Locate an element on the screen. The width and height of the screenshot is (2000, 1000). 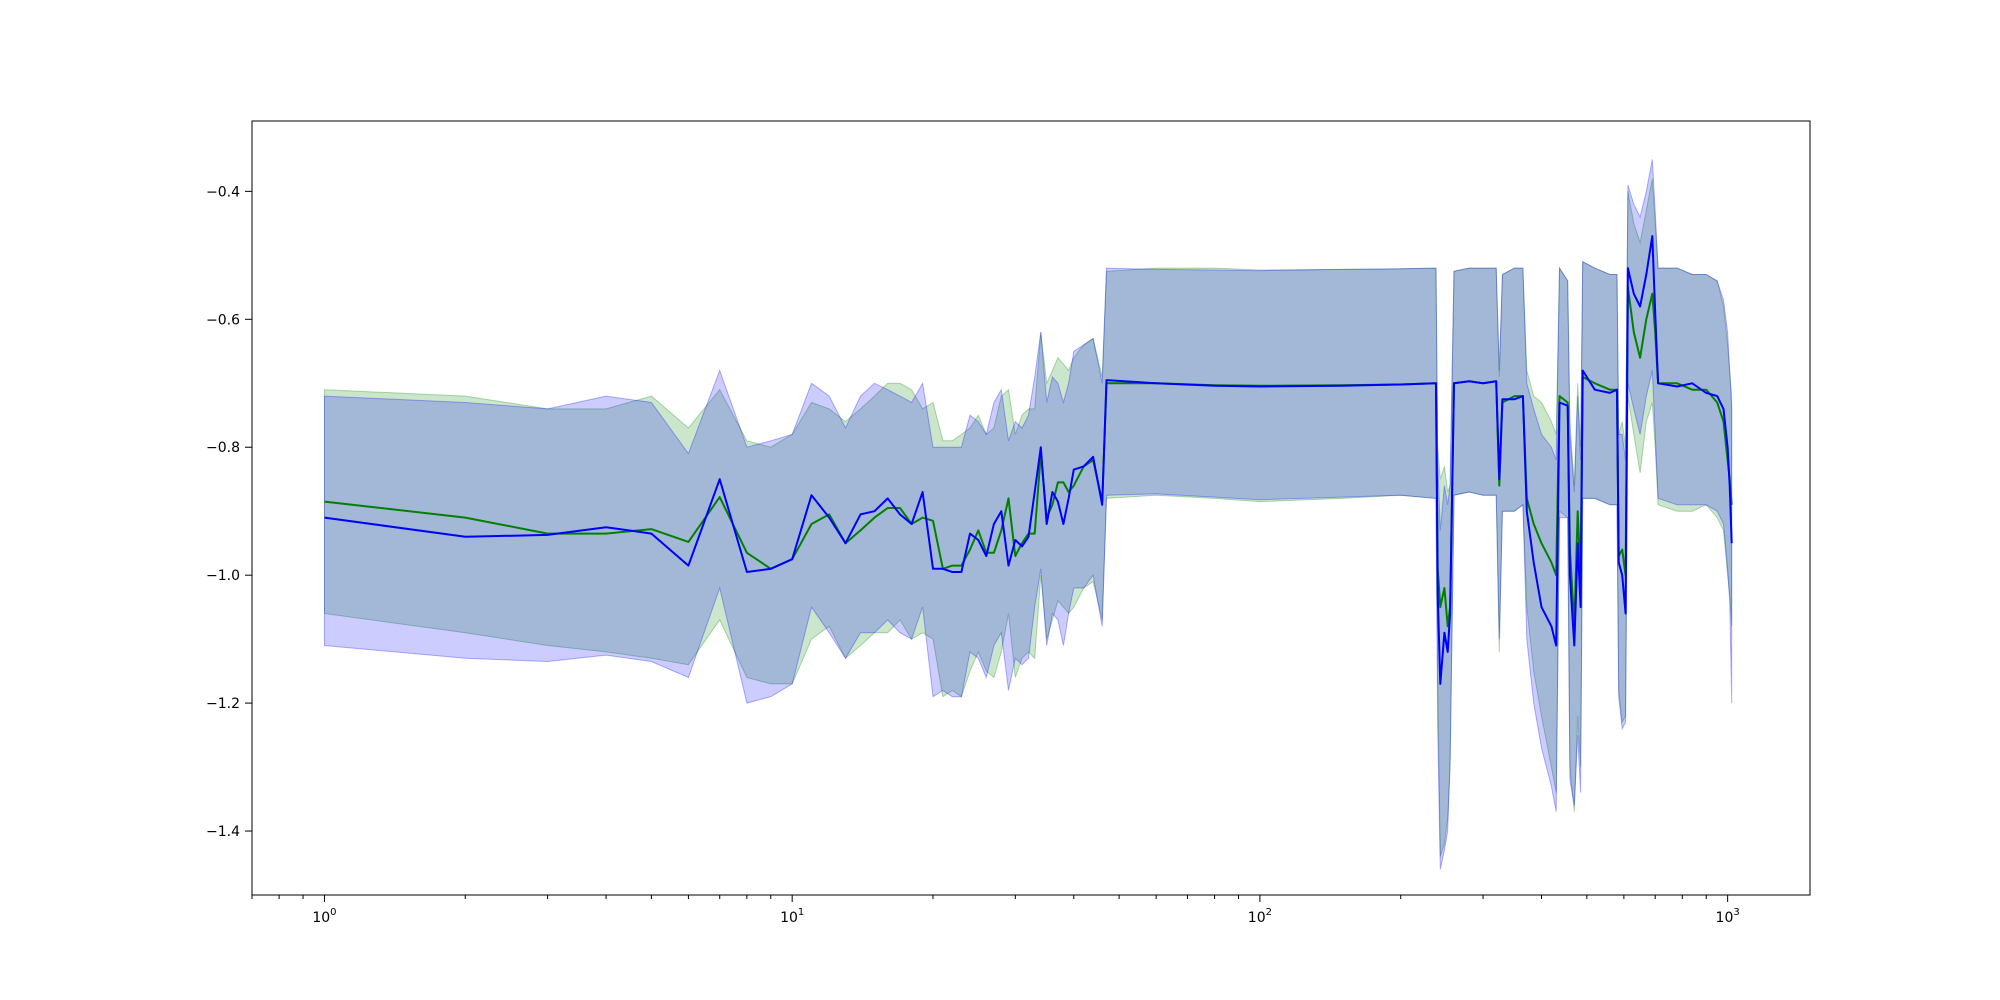
y-tick-label: −0.6 is located at coordinates (223, 320).